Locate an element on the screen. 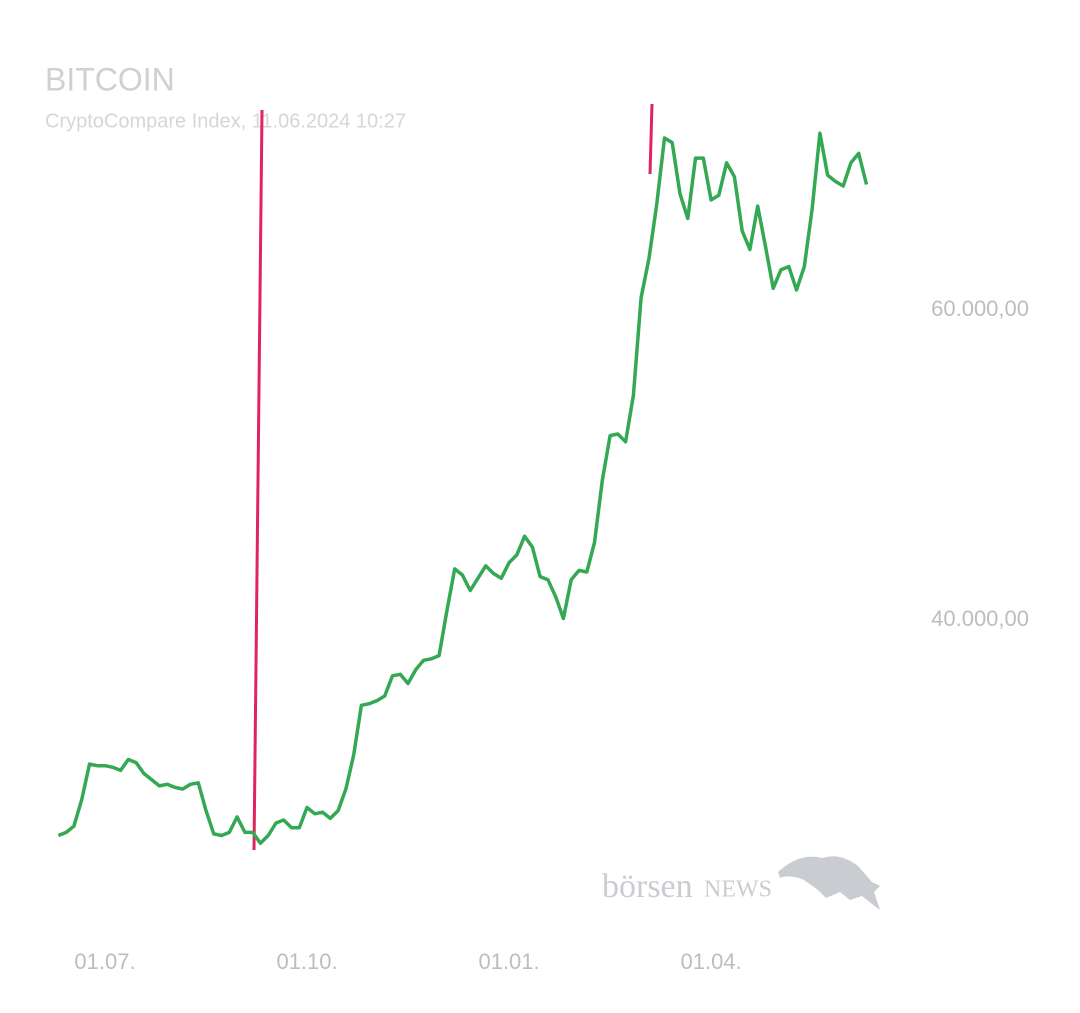  y-tick-label: 60.000,00 is located at coordinates (980, 308).